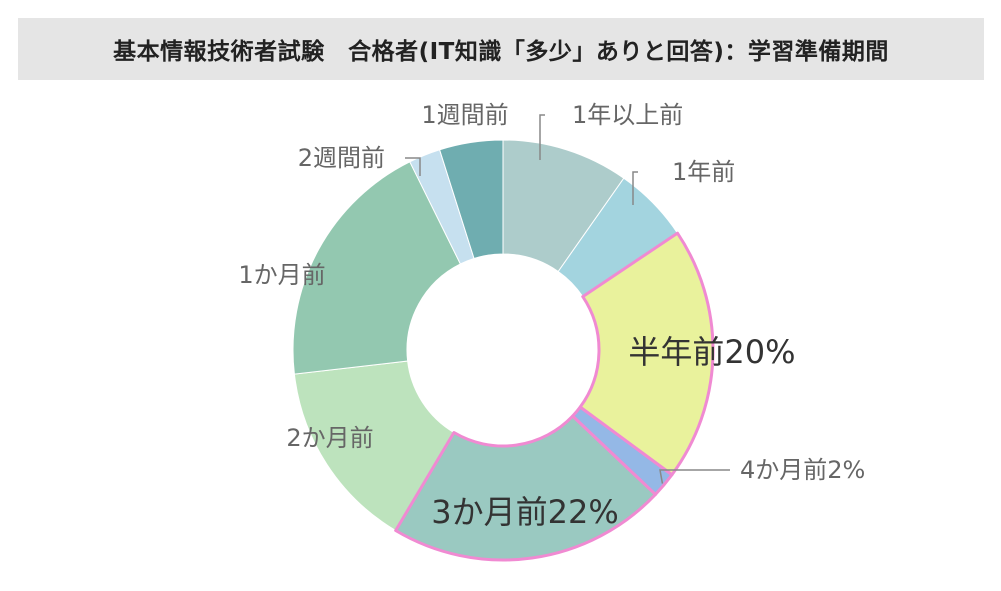  What do you see at coordinates (711, 352) in the screenshot?
I see `slice-3-label: 半年前20%` at bounding box center [711, 352].